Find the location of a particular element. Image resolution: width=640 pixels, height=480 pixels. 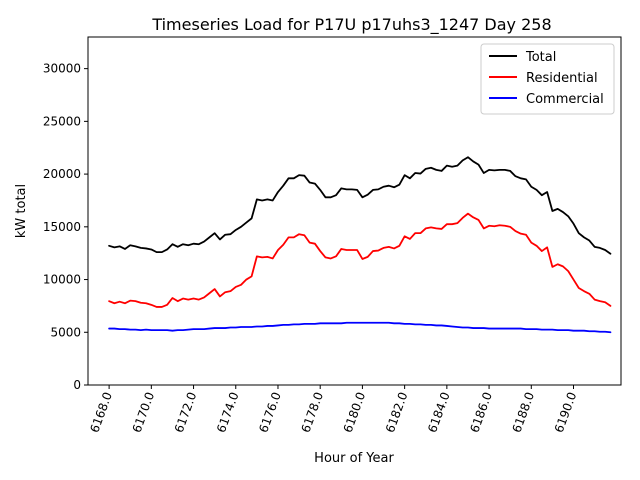

legend: Total Residential Commercial is located at coordinates (547, 79).